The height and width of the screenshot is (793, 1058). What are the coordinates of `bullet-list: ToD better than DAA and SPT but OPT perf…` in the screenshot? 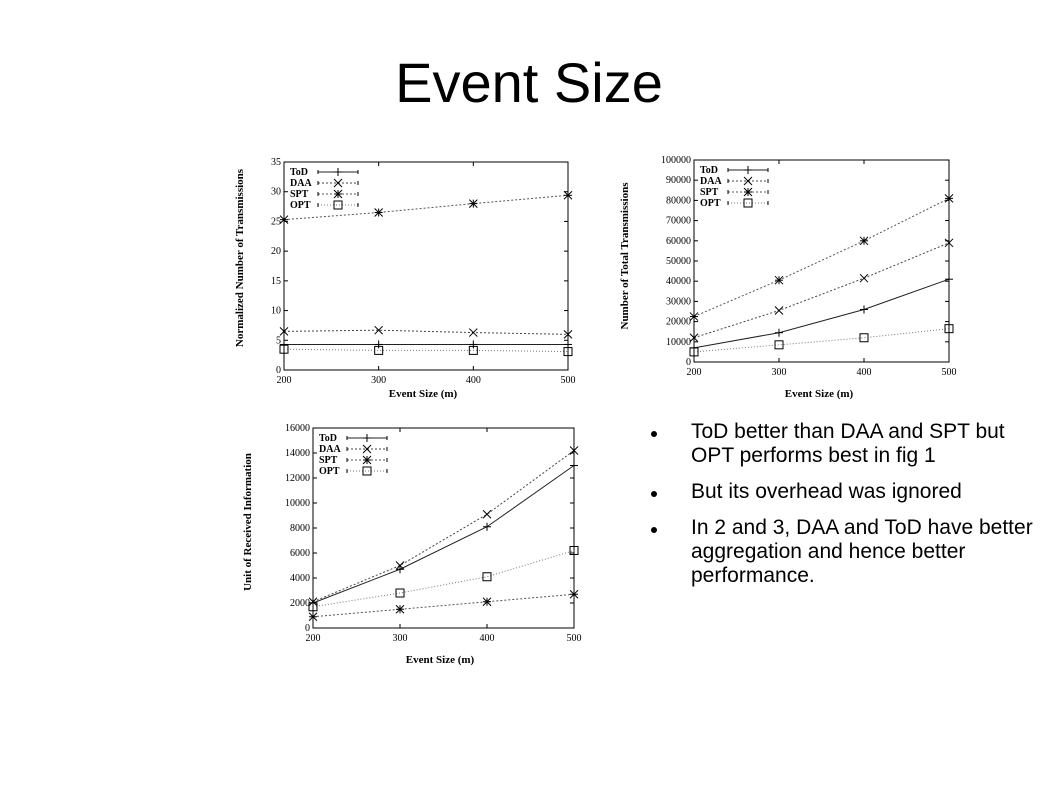 It's located at (843, 510).